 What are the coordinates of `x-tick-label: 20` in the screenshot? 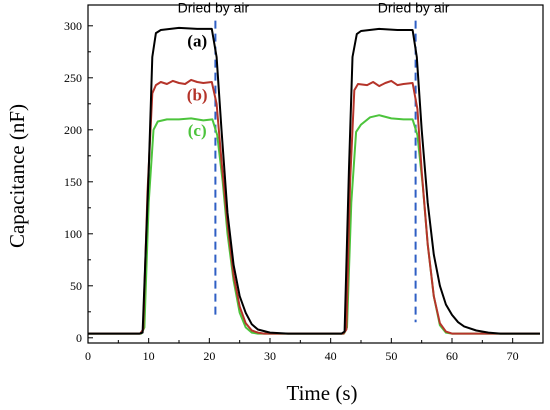 It's located at (209, 356).